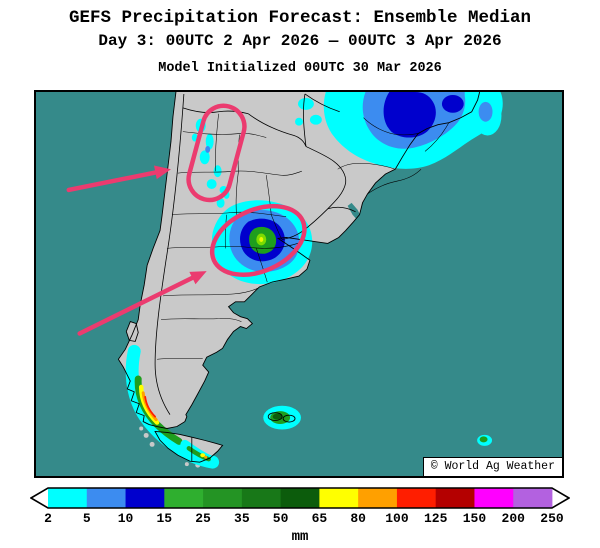 The height and width of the screenshot is (548, 600). I want to click on colorbar, so click(300, 498).